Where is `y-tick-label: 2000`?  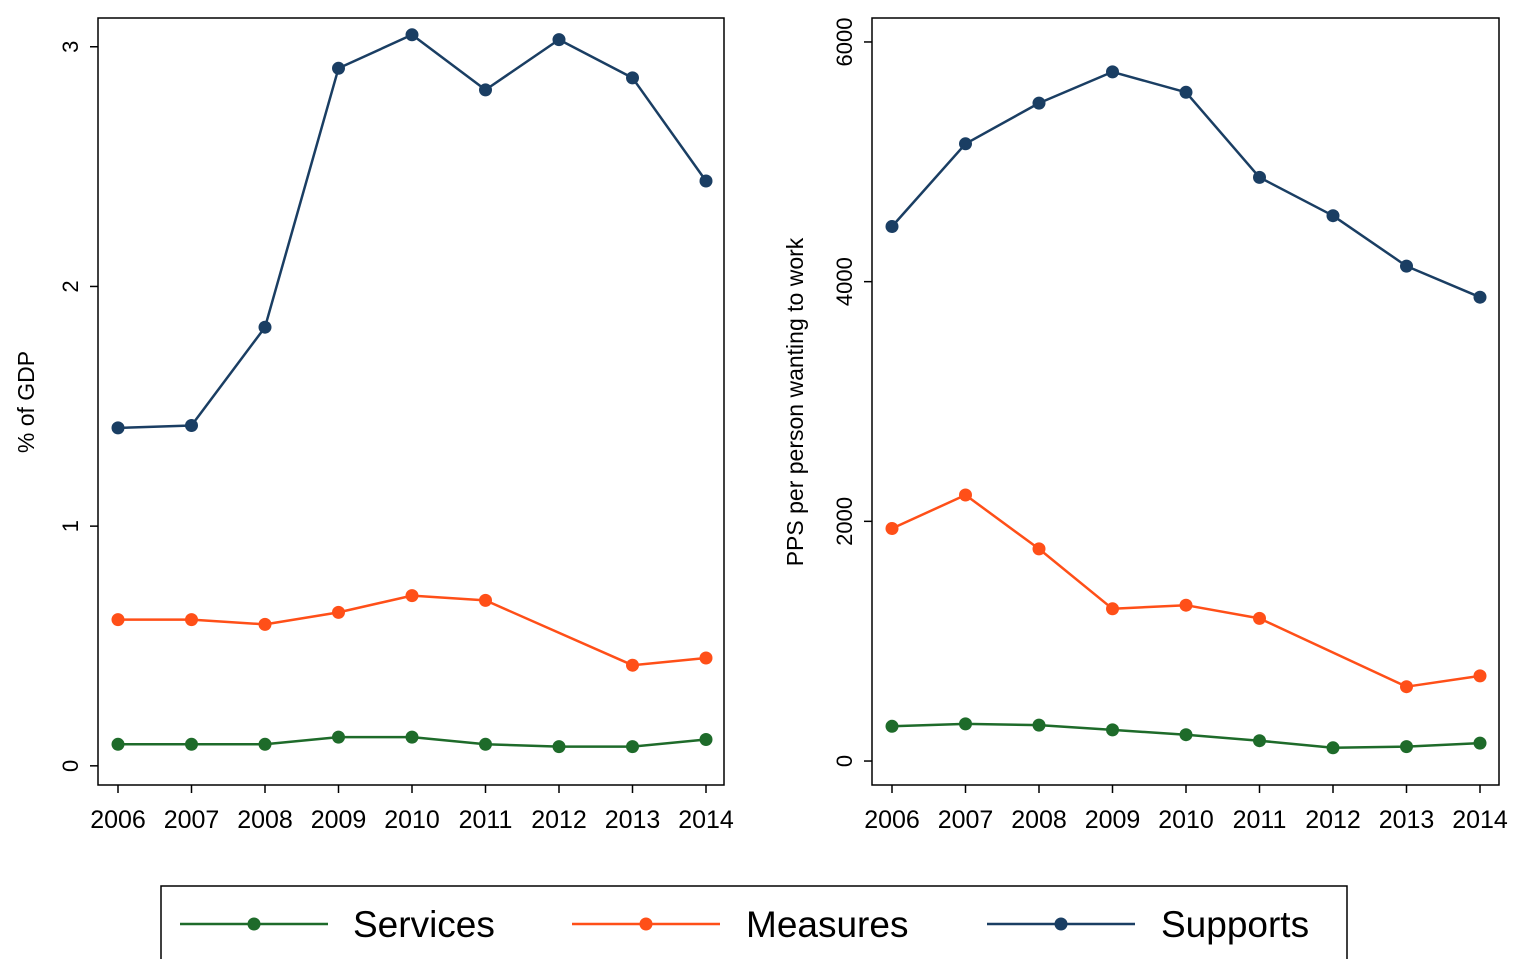 y-tick-label: 2000 is located at coordinates (844, 521).